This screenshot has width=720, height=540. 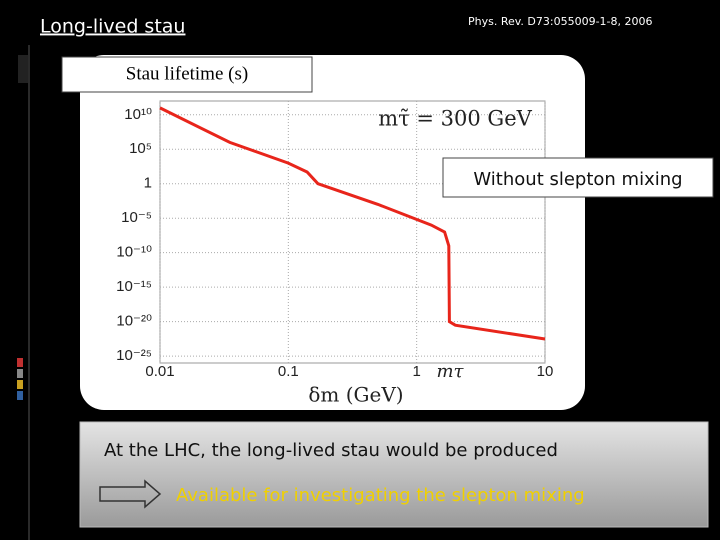 What do you see at coordinates (134, 321) in the screenshot?
I see `y-tick-label: 10⁻²⁰` at bounding box center [134, 321].